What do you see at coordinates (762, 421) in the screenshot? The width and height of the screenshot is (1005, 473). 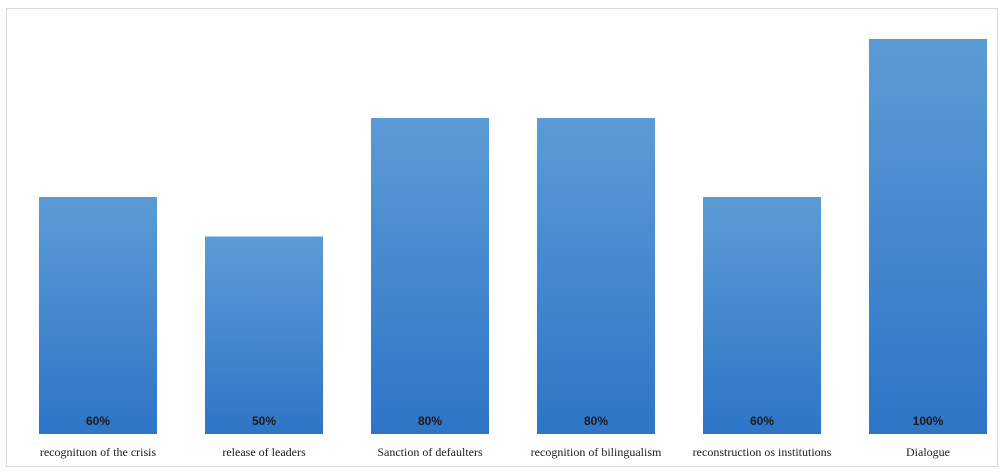 I see `data-label-5: 60%` at bounding box center [762, 421].